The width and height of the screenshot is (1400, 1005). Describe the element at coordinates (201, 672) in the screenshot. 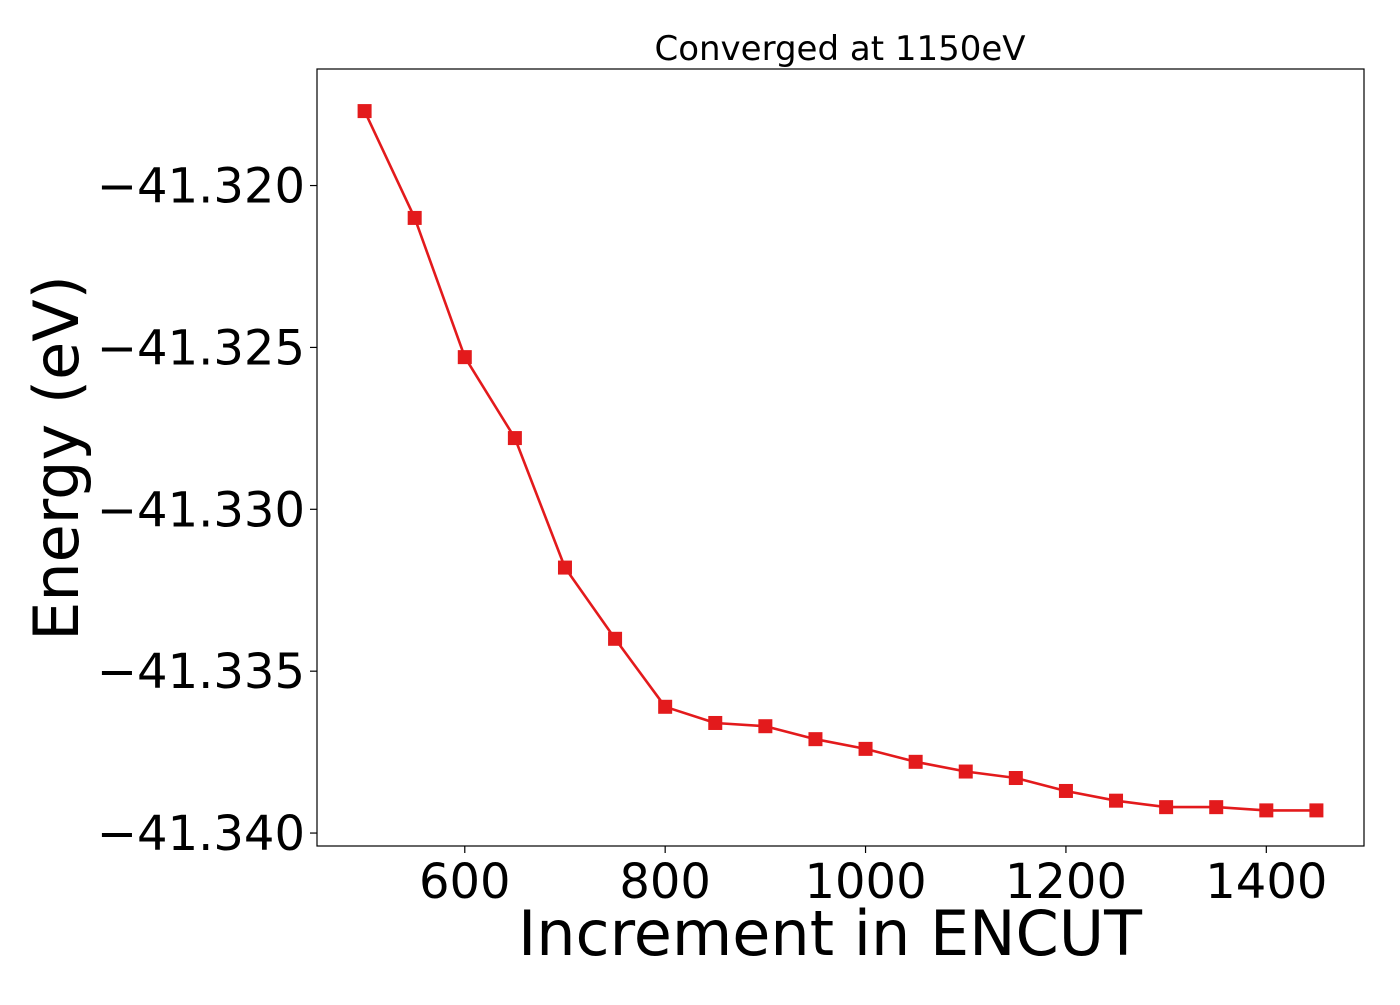

I see `y-tick-label: −41.335` at that location.